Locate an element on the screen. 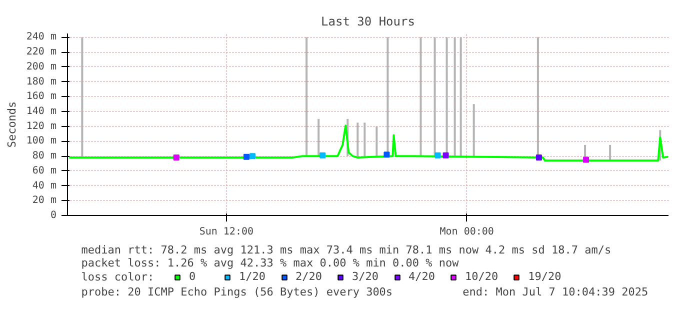  x-tick-label: Sun 12:00 is located at coordinates (226, 232).